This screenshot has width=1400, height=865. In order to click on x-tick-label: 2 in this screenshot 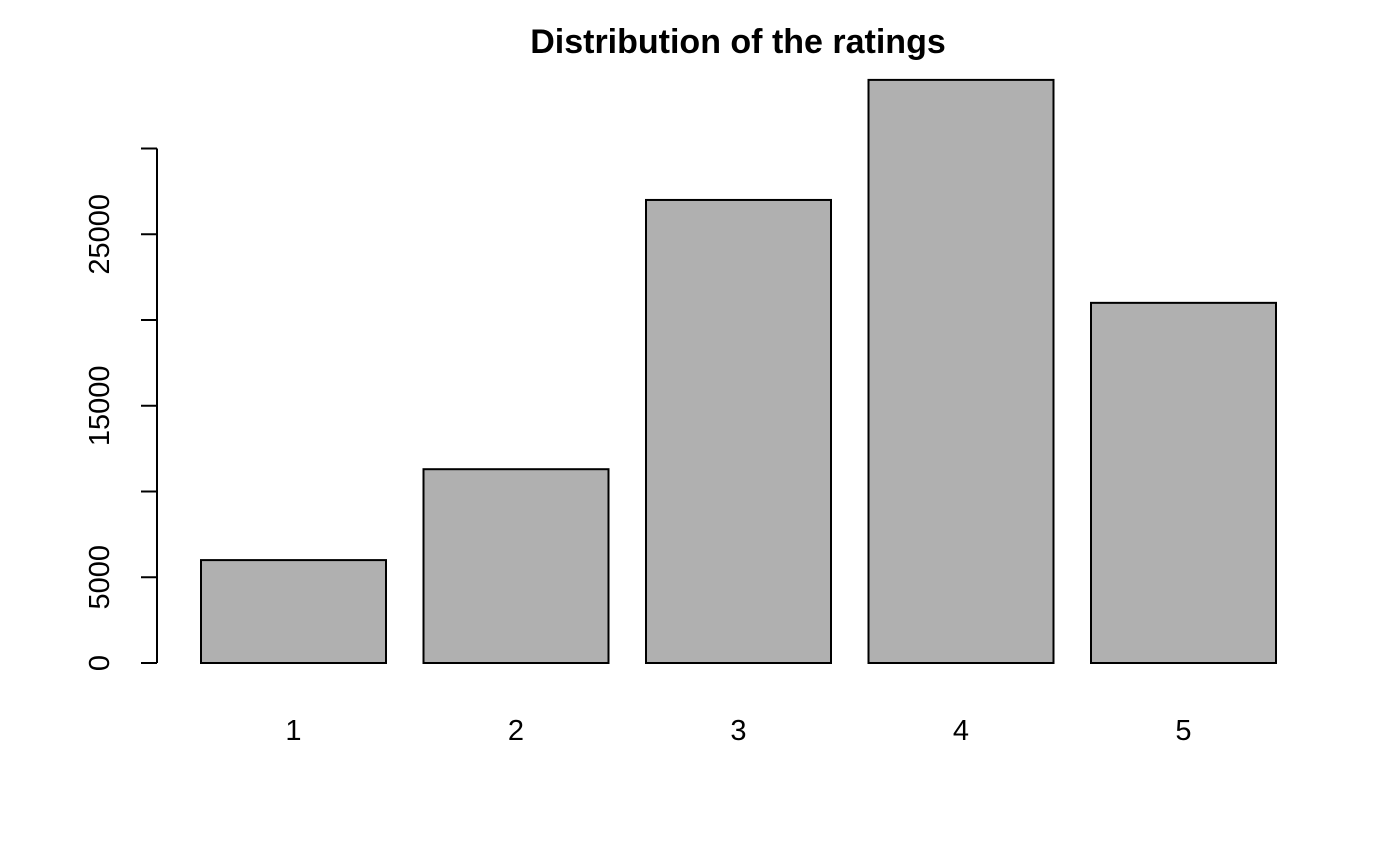, I will do `click(516, 731)`.